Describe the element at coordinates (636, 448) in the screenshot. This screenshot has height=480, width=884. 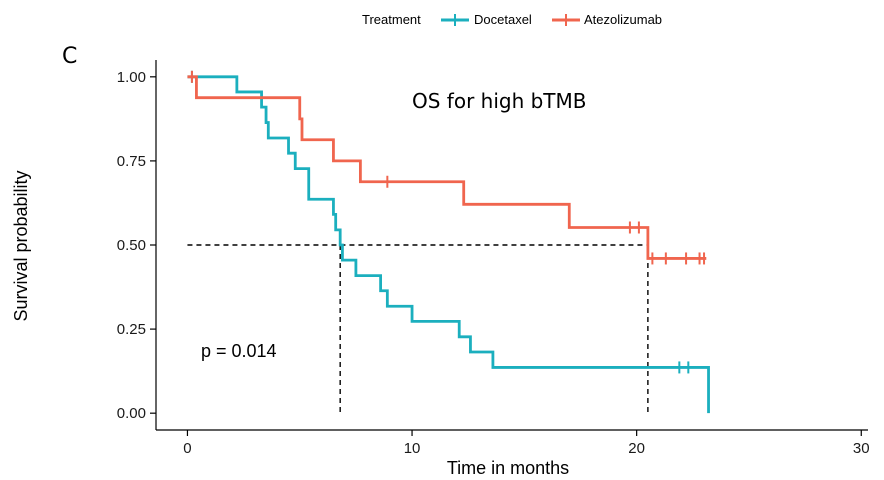
I see `x-tick-label: 20` at that location.